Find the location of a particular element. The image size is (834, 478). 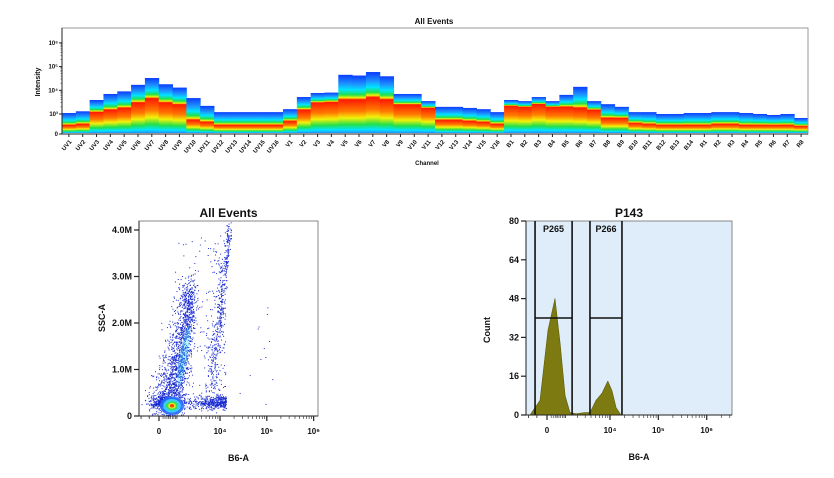

y-tick-label: 16 is located at coordinates (514, 376).